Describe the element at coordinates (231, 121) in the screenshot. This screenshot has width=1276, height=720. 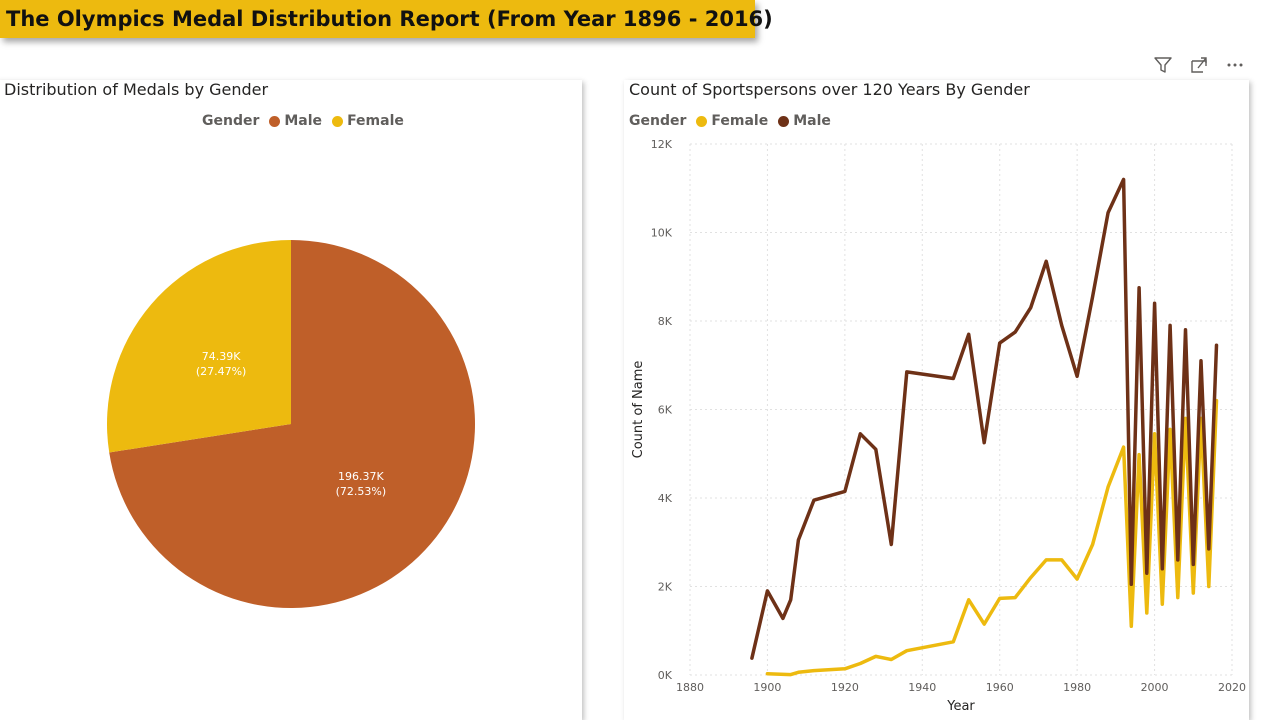
I see `pie-legend-title: Gender` at that location.